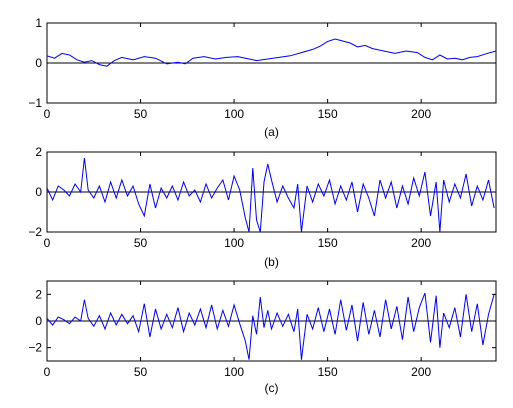  What do you see at coordinates (35, 103) in the screenshot?
I see `y-tick-label: −1` at bounding box center [35, 103].